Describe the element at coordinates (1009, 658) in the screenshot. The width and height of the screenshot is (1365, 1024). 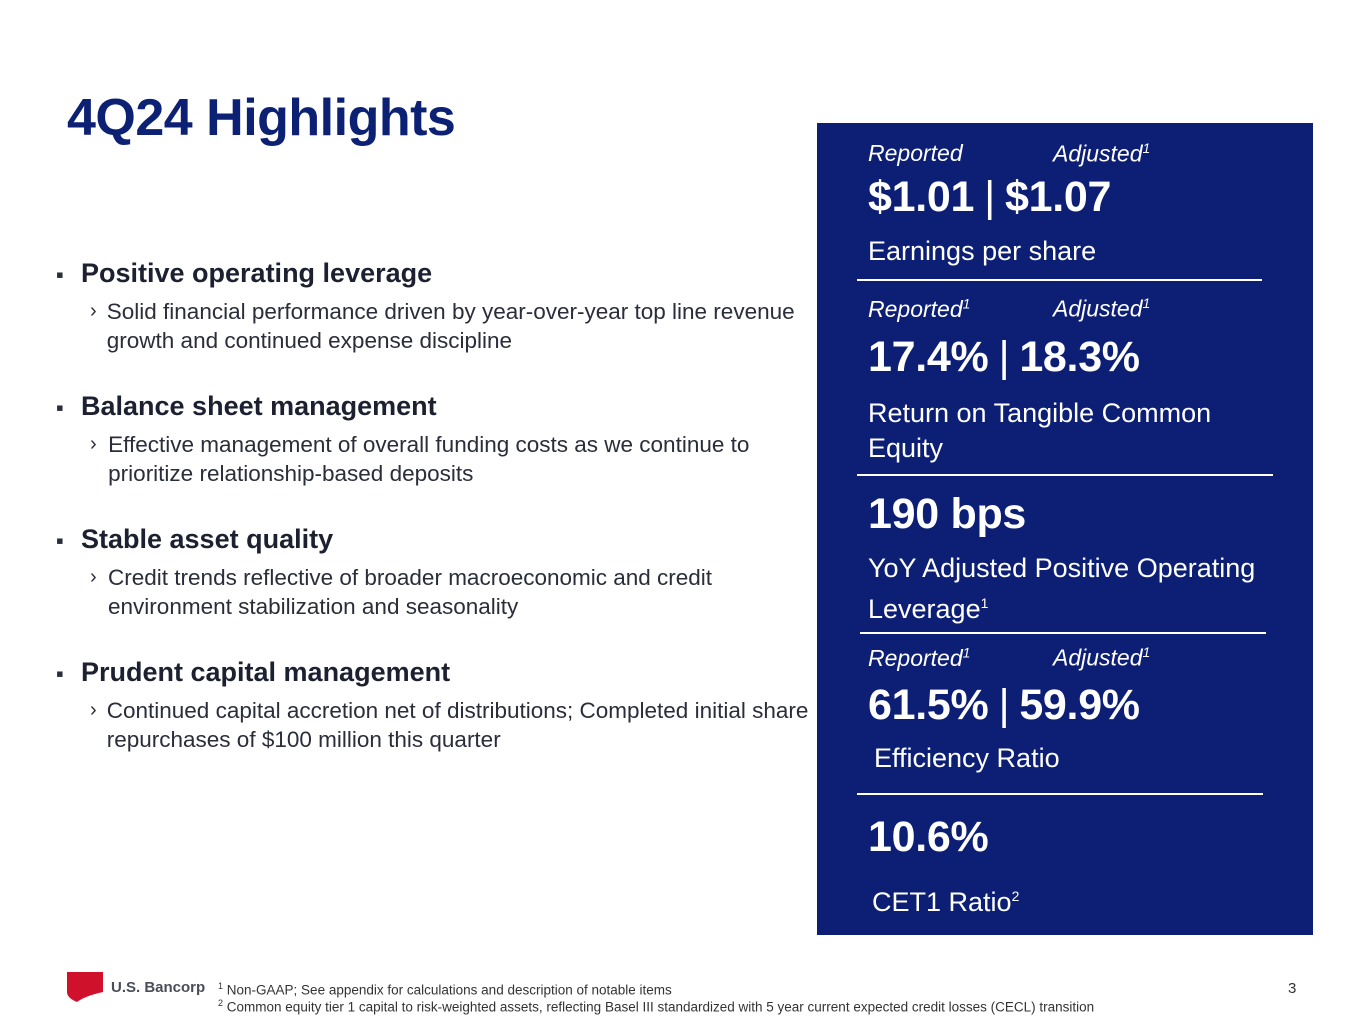
I see `efficiency-labels: Reported1 Adjusted1` at that location.